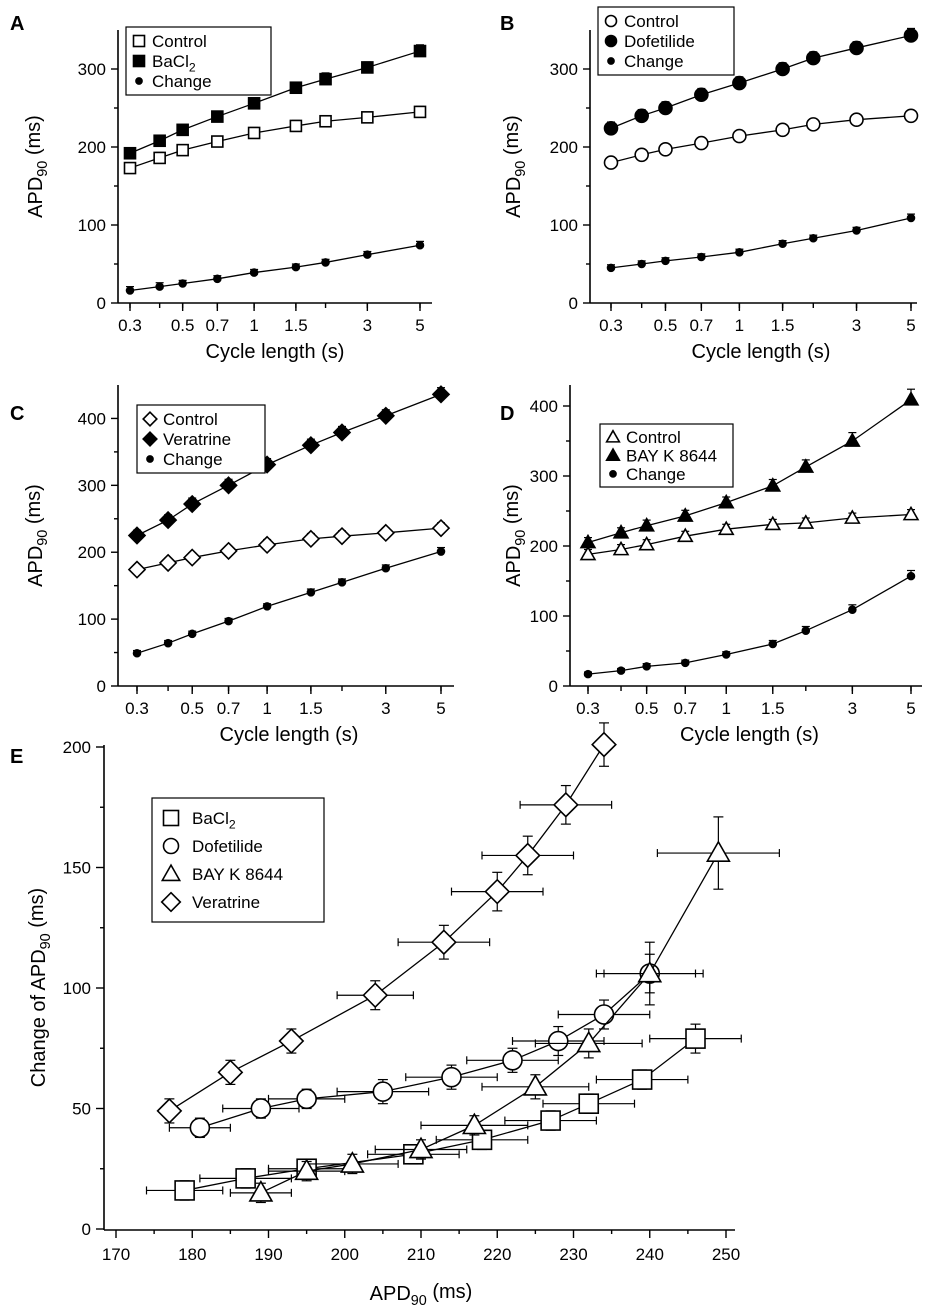 The width and height of the screenshot is (928, 1314). I want to click on x-tick-label: 3, so click(367, 325).